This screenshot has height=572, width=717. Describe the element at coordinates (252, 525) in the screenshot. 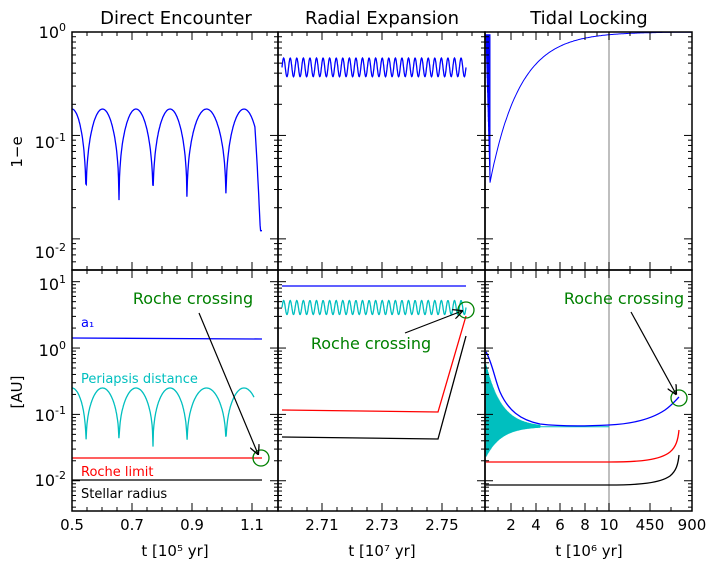

I see `xtick-label-1.1: 1.1` at that location.